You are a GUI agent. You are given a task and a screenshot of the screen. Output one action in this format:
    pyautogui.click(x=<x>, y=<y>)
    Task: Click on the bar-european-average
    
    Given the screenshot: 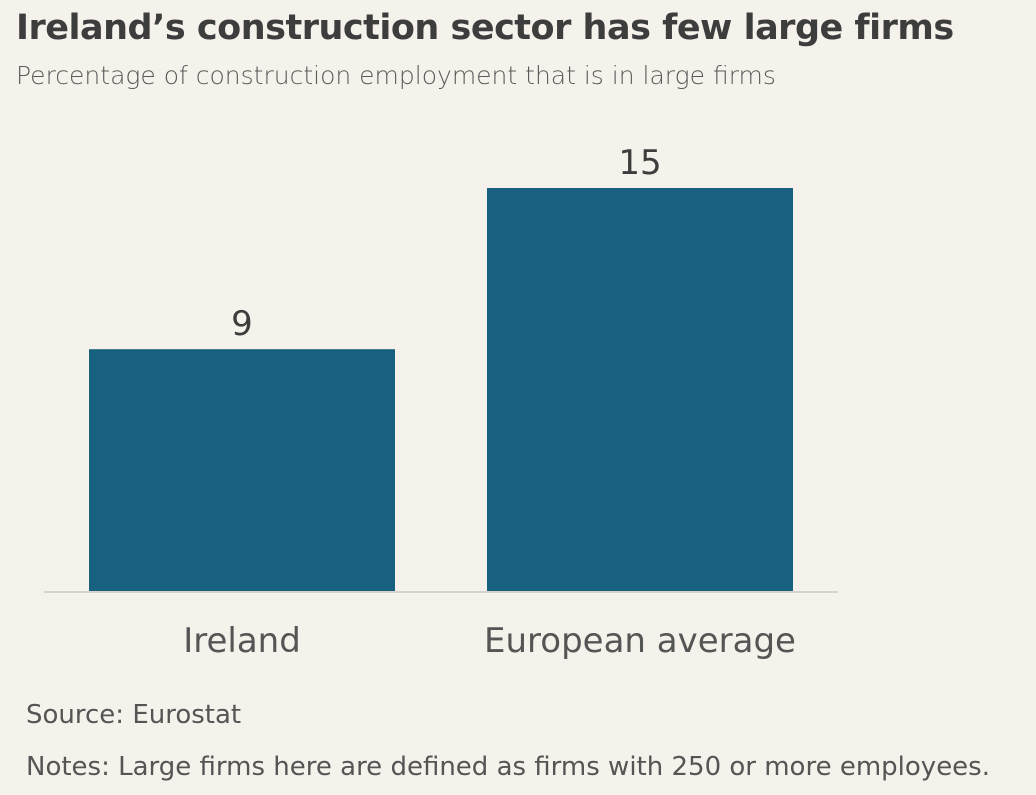 What is the action you would take?
    pyautogui.click(x=640, y=389)
    